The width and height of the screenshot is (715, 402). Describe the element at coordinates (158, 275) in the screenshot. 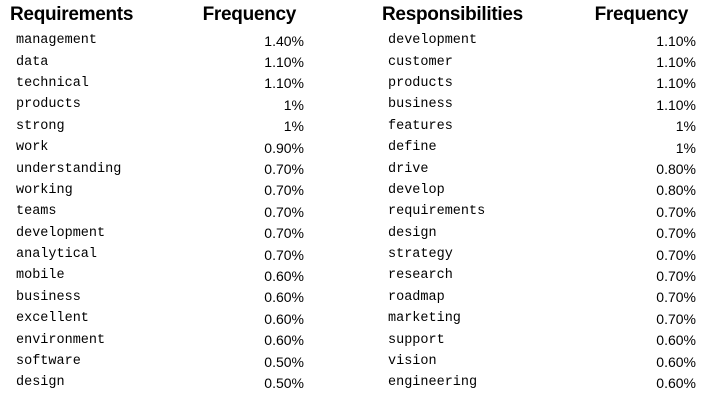

I see `table-row: mobile 0.60%` at that location.